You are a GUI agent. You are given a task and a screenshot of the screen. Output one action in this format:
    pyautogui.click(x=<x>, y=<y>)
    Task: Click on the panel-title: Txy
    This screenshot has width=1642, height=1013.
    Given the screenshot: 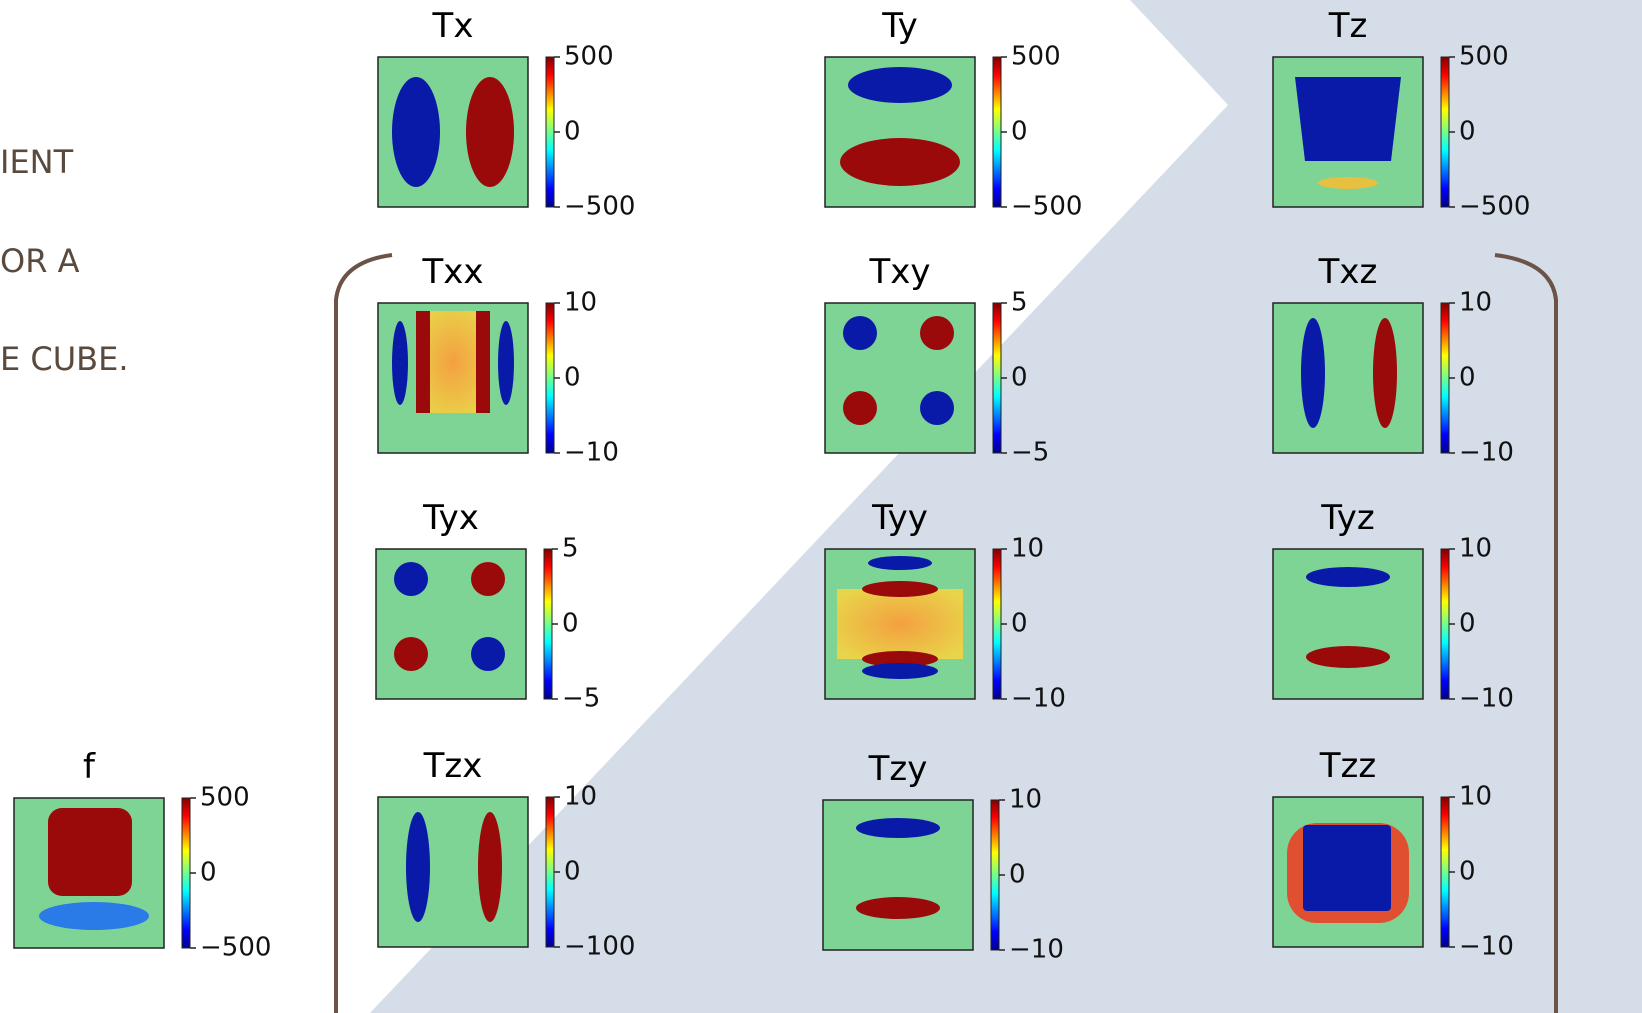 What is the action you would take?
    pyautogui.click(x=899, y=272)
    